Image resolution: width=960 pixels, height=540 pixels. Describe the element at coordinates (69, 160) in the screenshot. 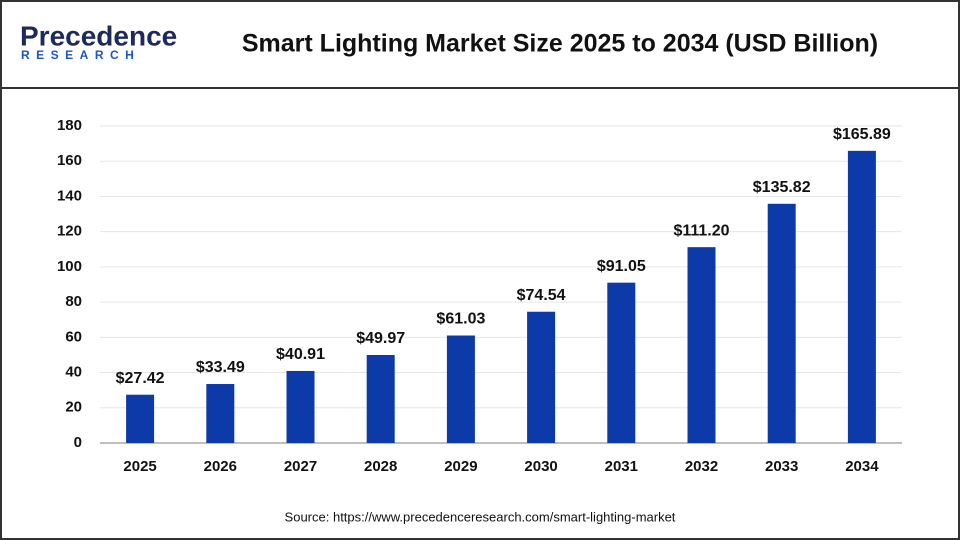

I see `y-tick-label: 160` at that location.